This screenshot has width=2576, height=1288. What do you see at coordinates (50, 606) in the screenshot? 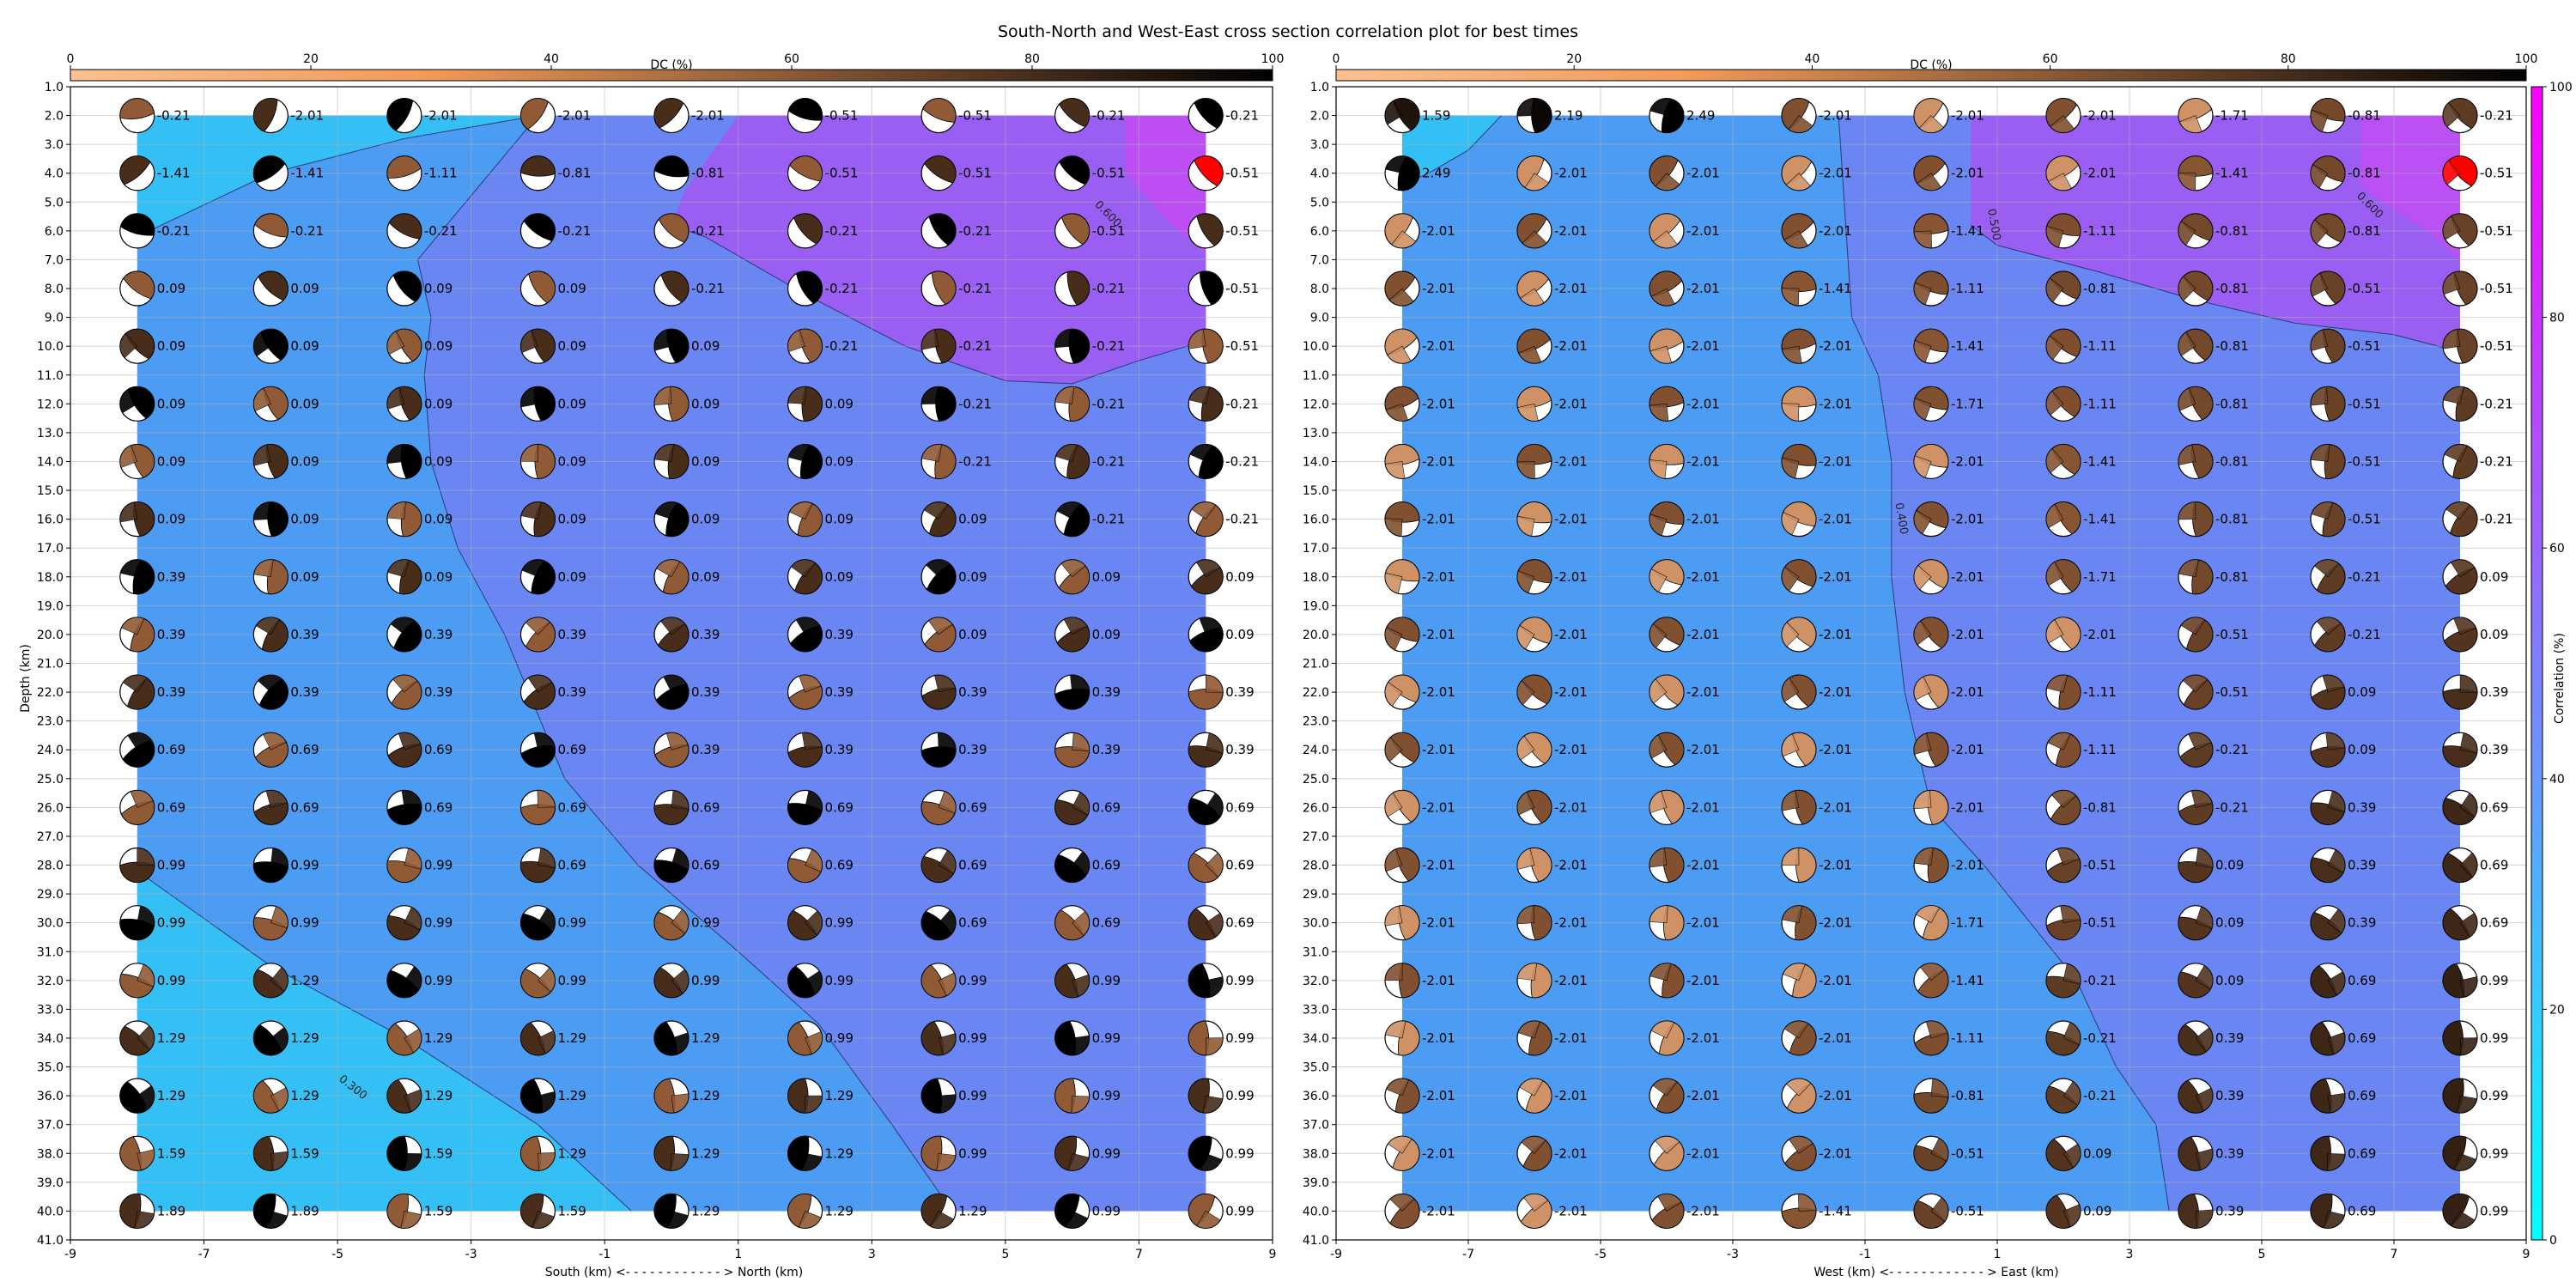
I see `y-tick-label: 19.0` at bounding box center [50, 606].